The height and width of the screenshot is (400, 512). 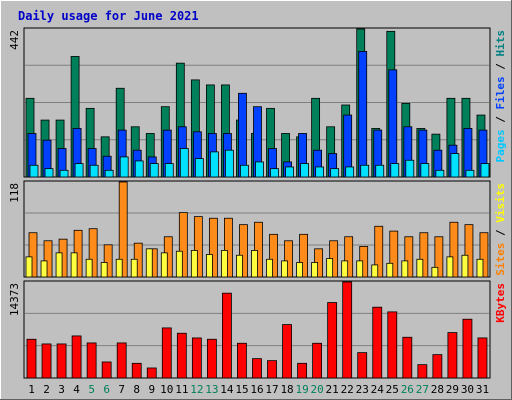 I want to click on x-tick-label: 12, so click(x=196, y=389).